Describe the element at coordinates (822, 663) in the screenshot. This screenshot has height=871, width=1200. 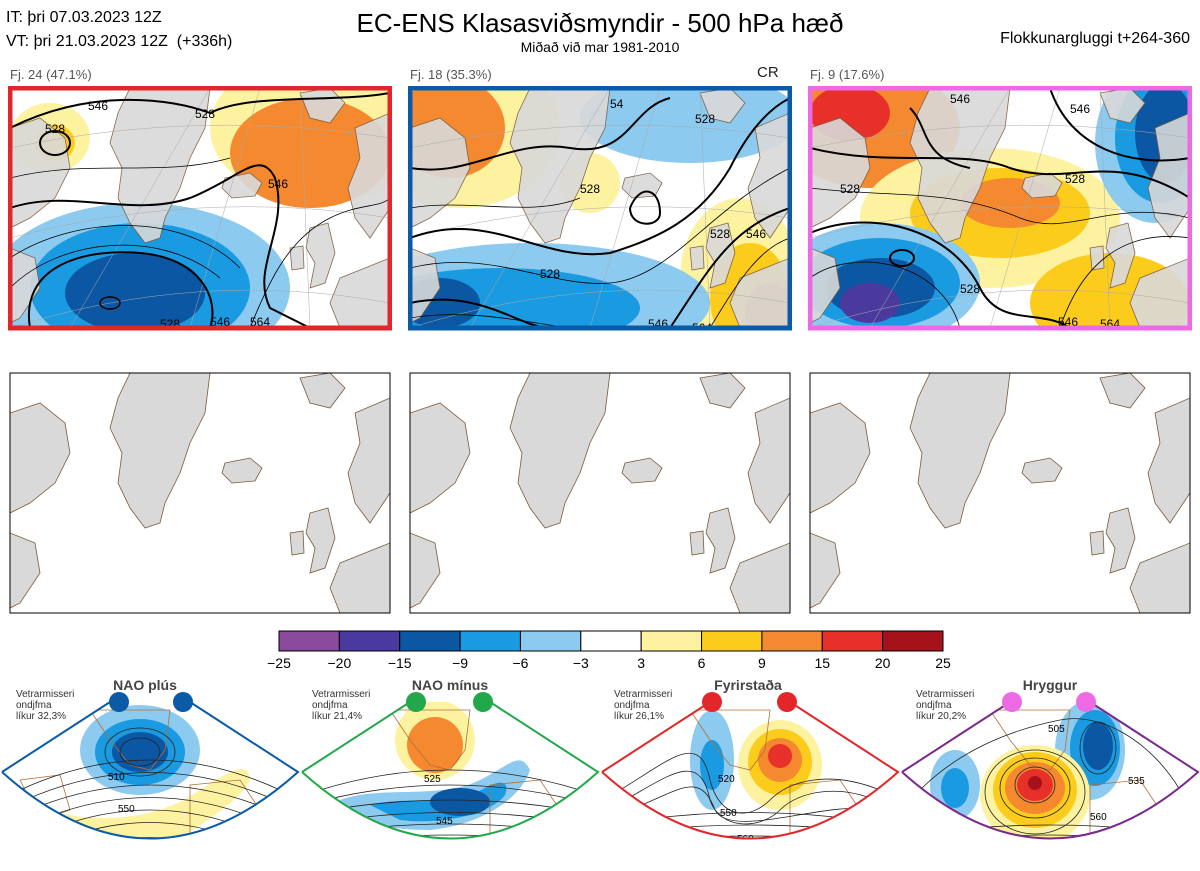
I see `colorbar-tick-label: 15` at that location.